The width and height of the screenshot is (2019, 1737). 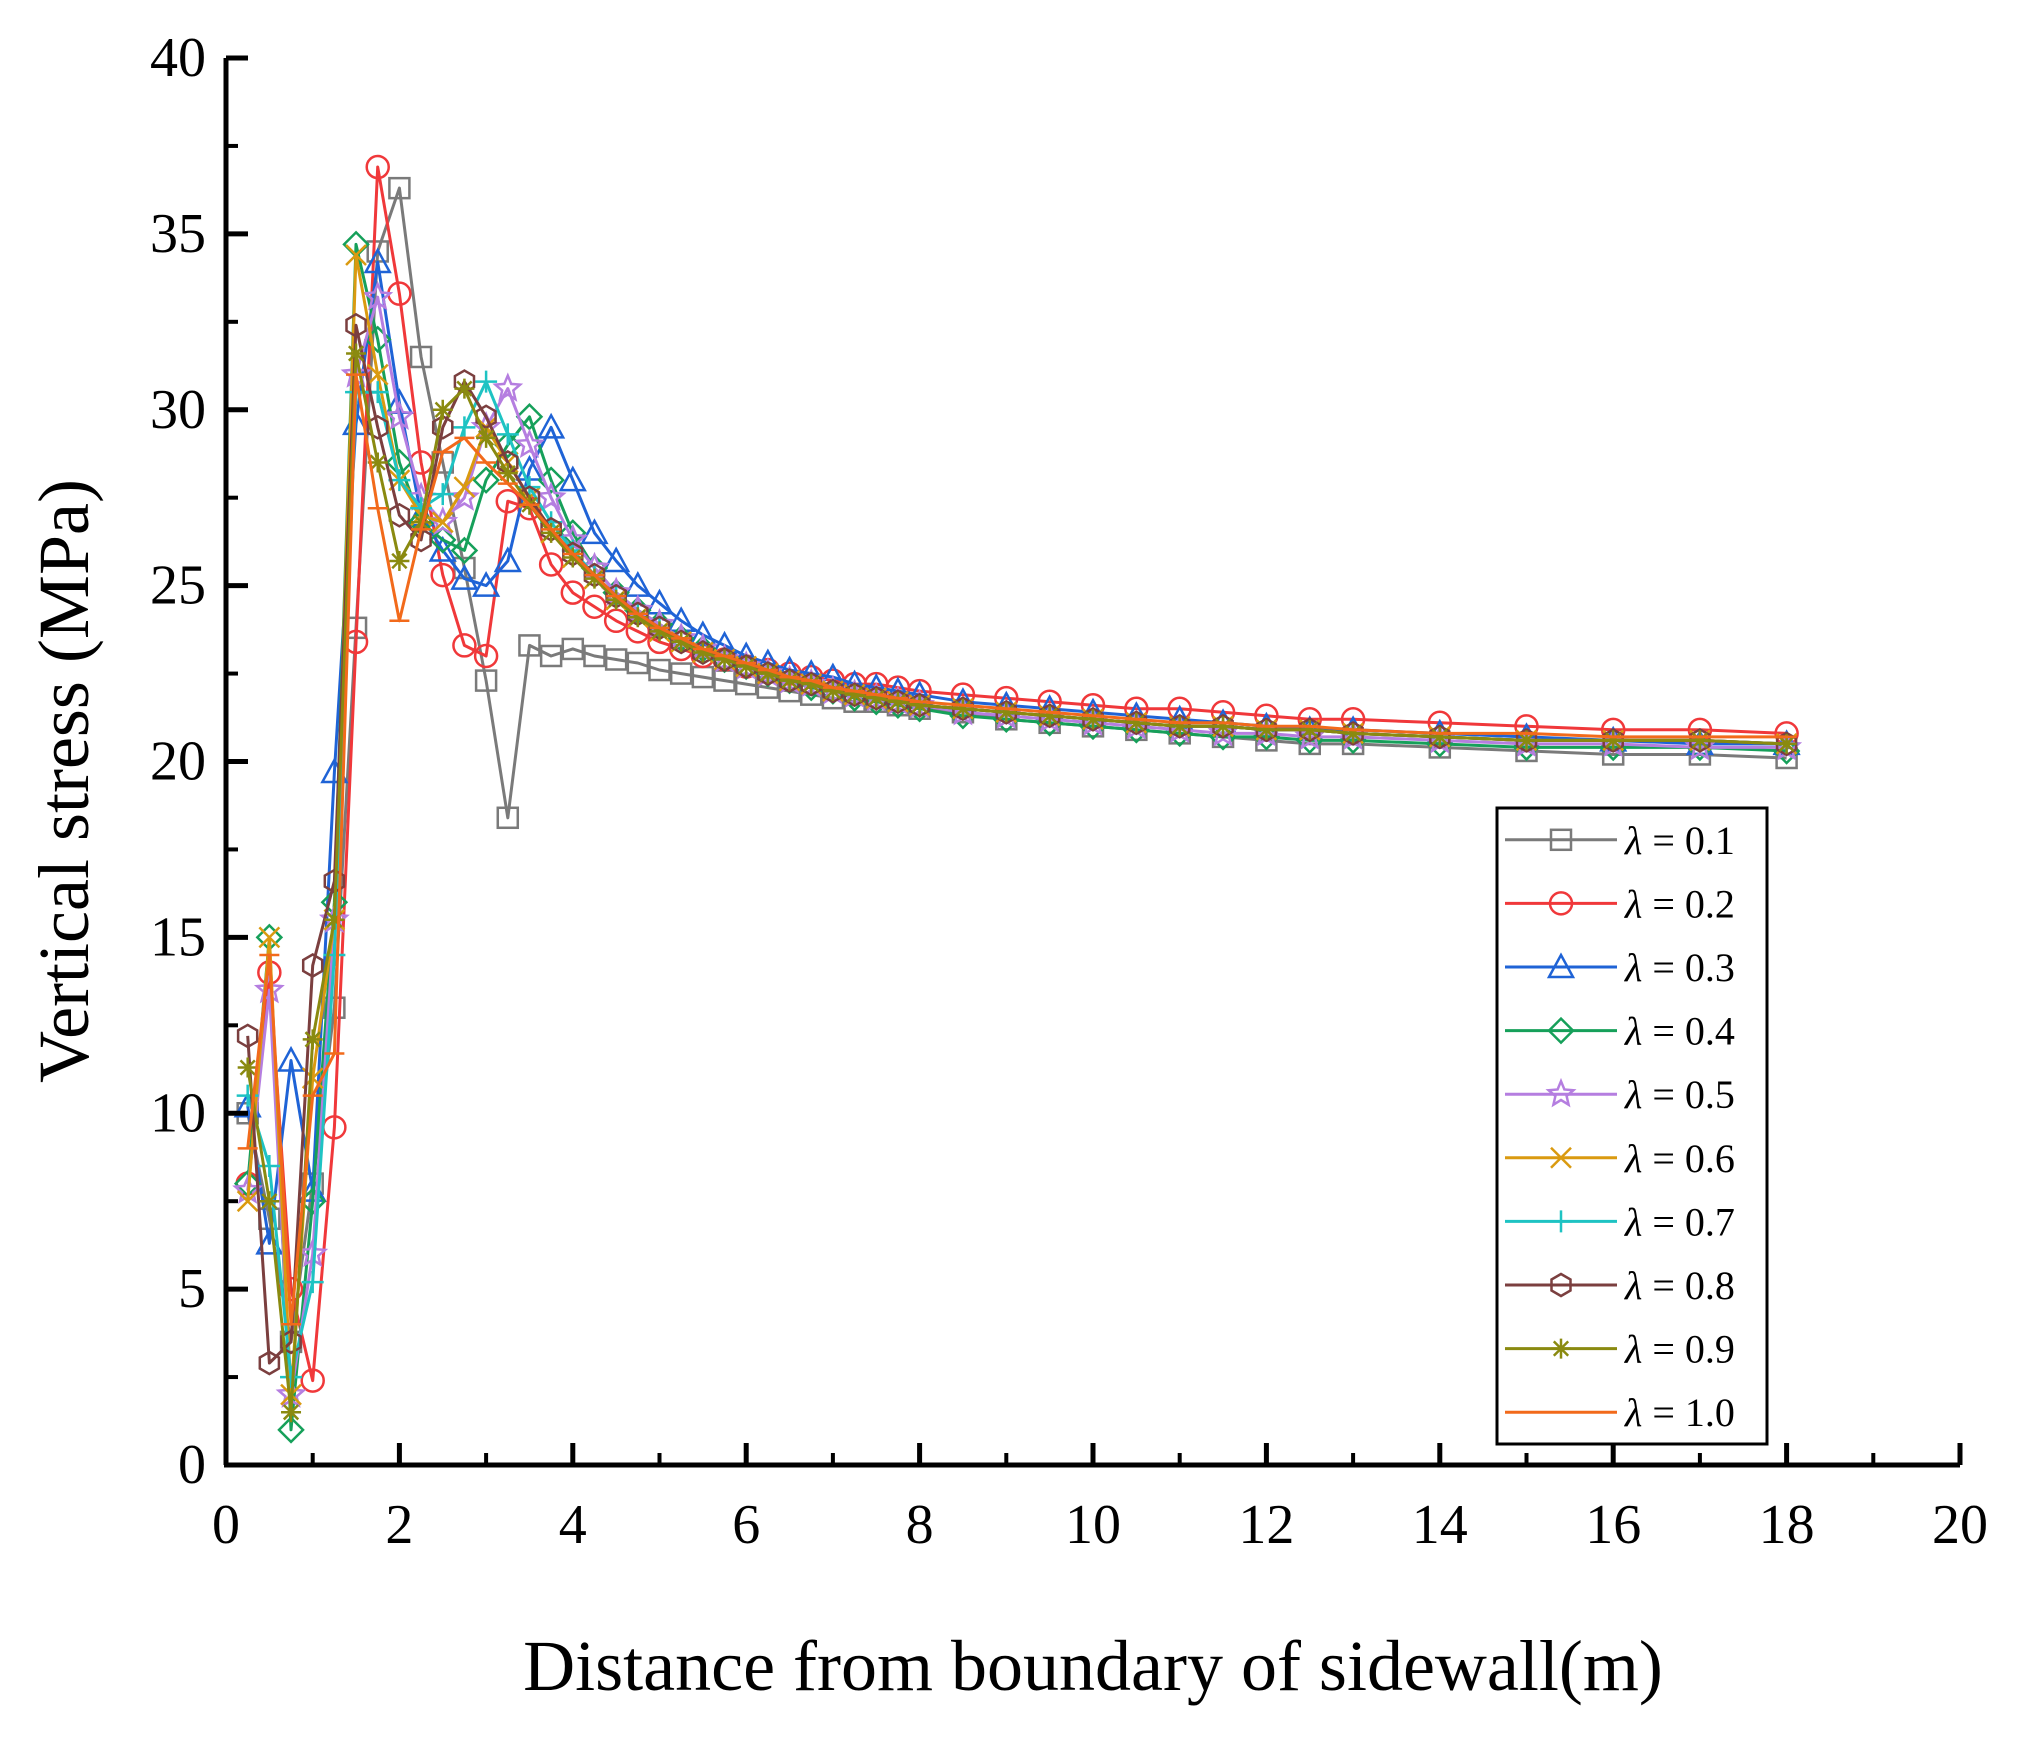 I want to click on x-axis-title: Distance from boundary of sidewall(m), so click(x=1093, y=1666).